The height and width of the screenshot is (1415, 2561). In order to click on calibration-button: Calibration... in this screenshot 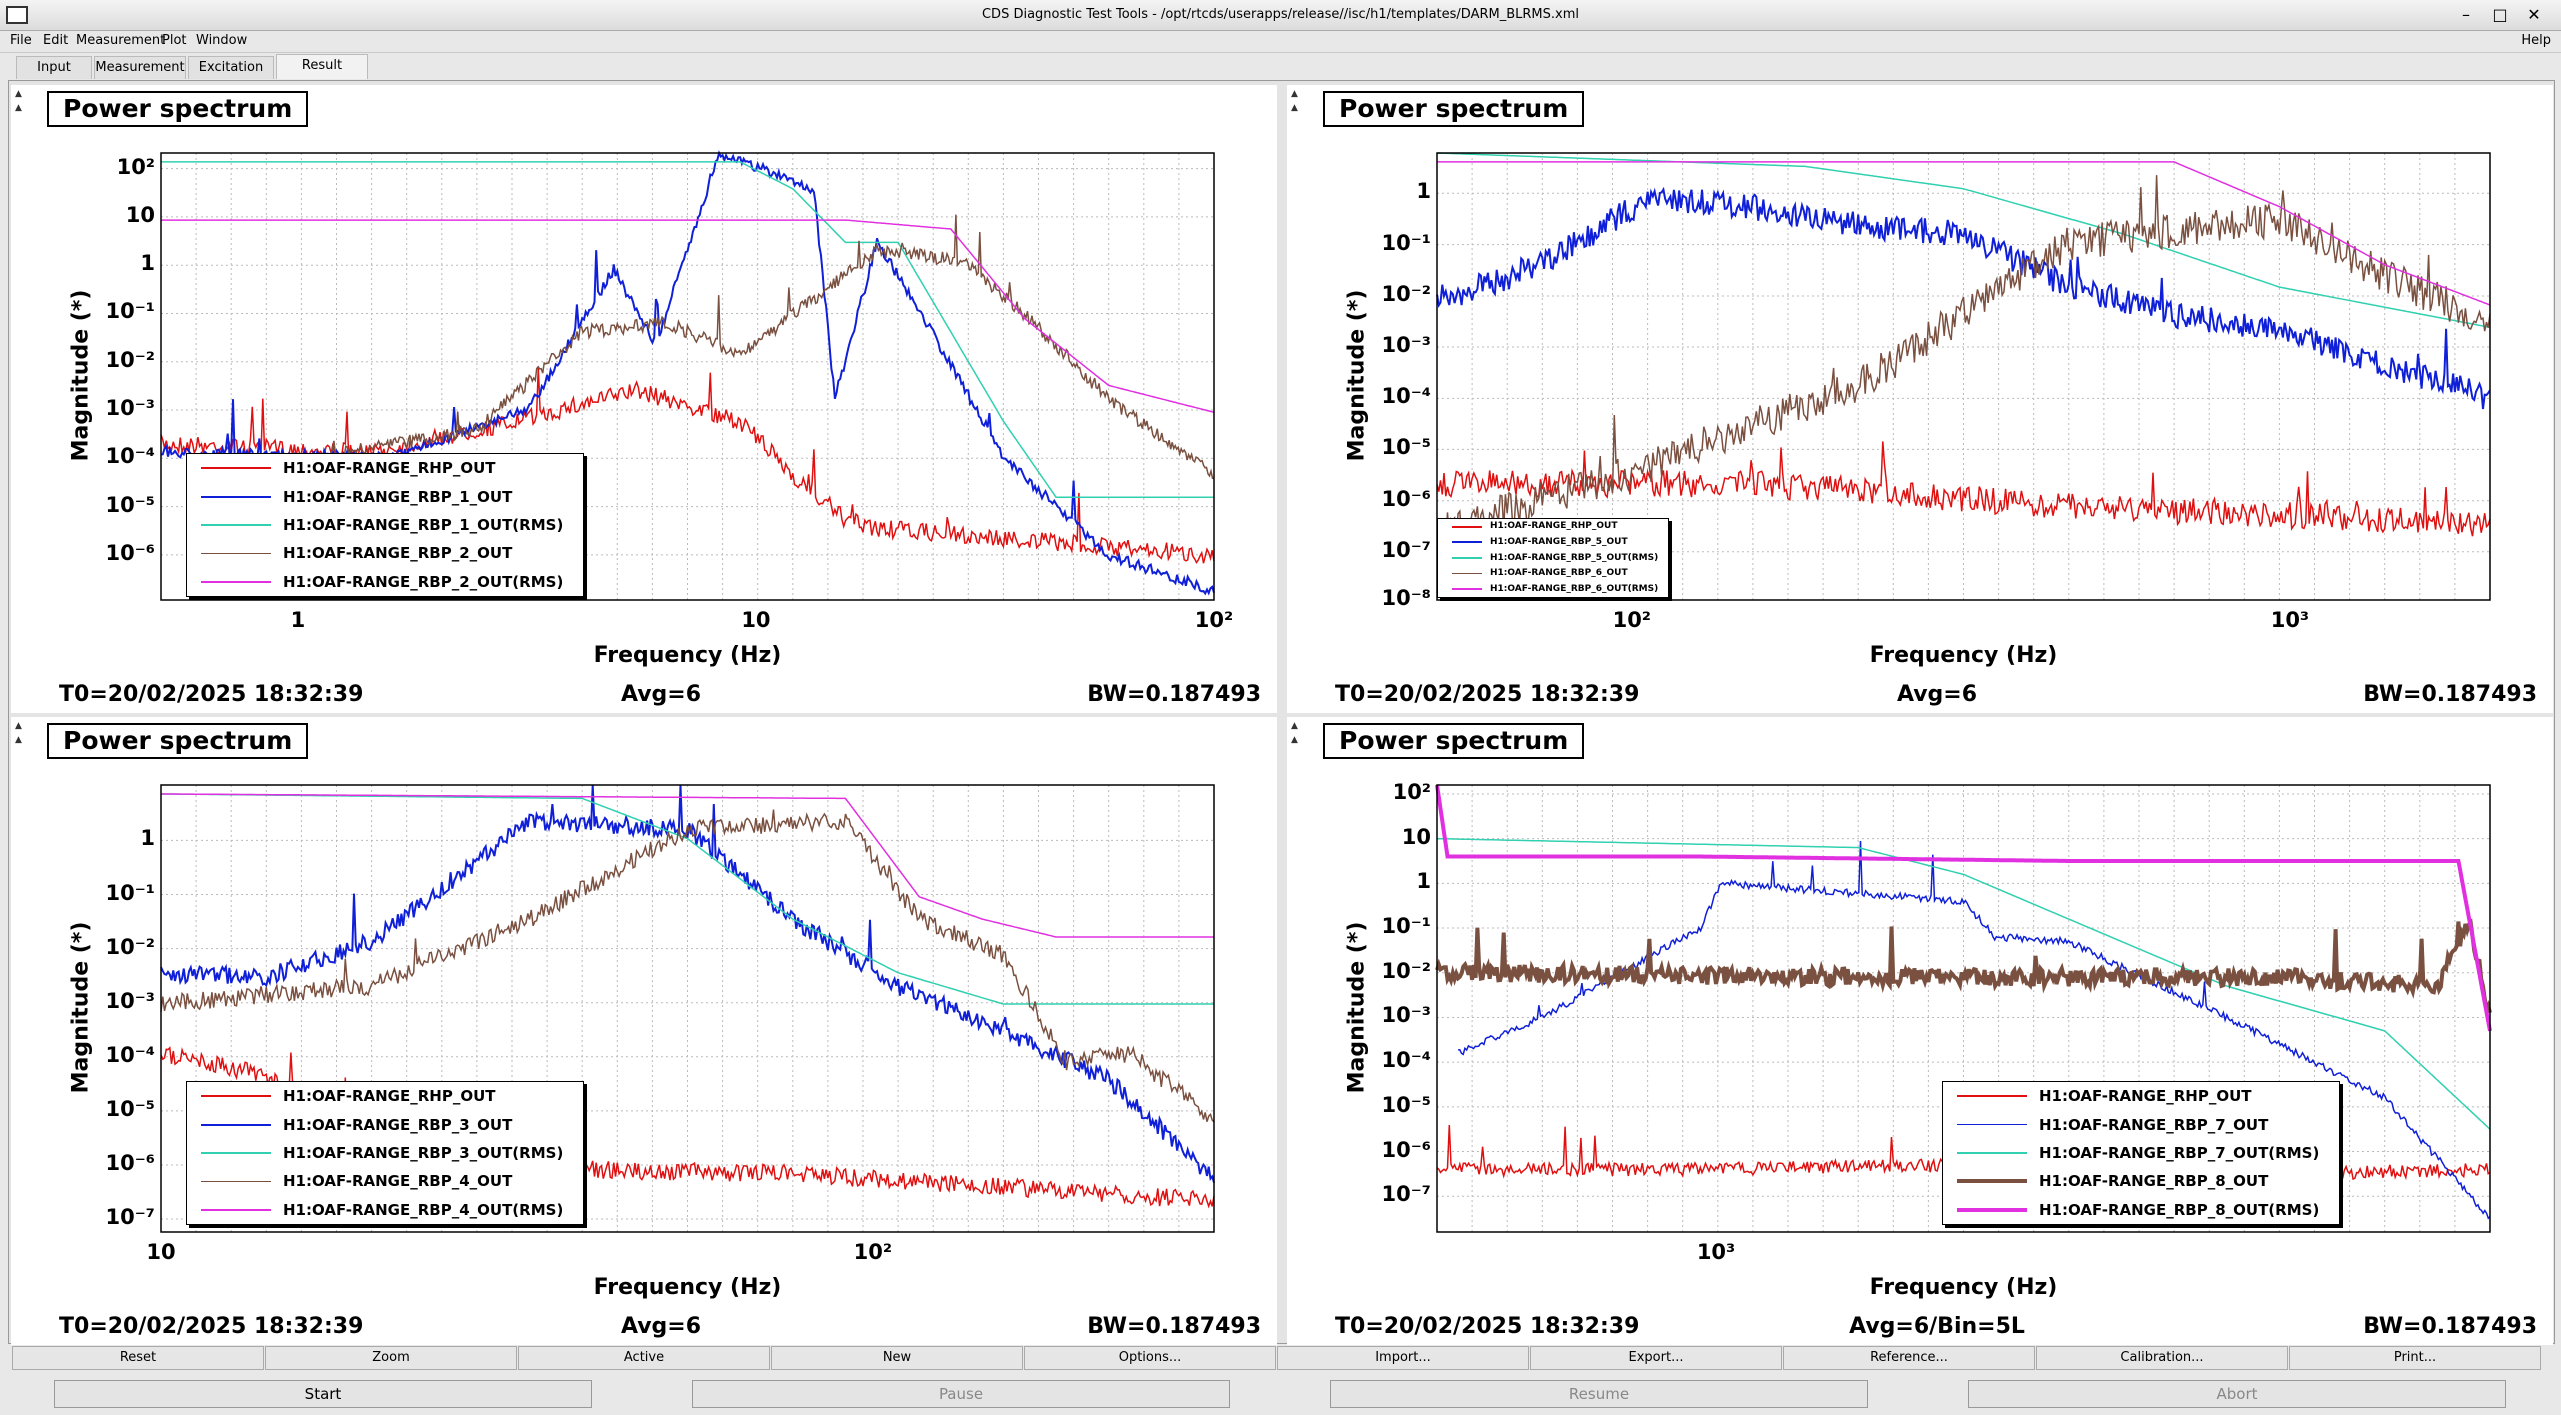, I will do `click(2162, 1358)`.